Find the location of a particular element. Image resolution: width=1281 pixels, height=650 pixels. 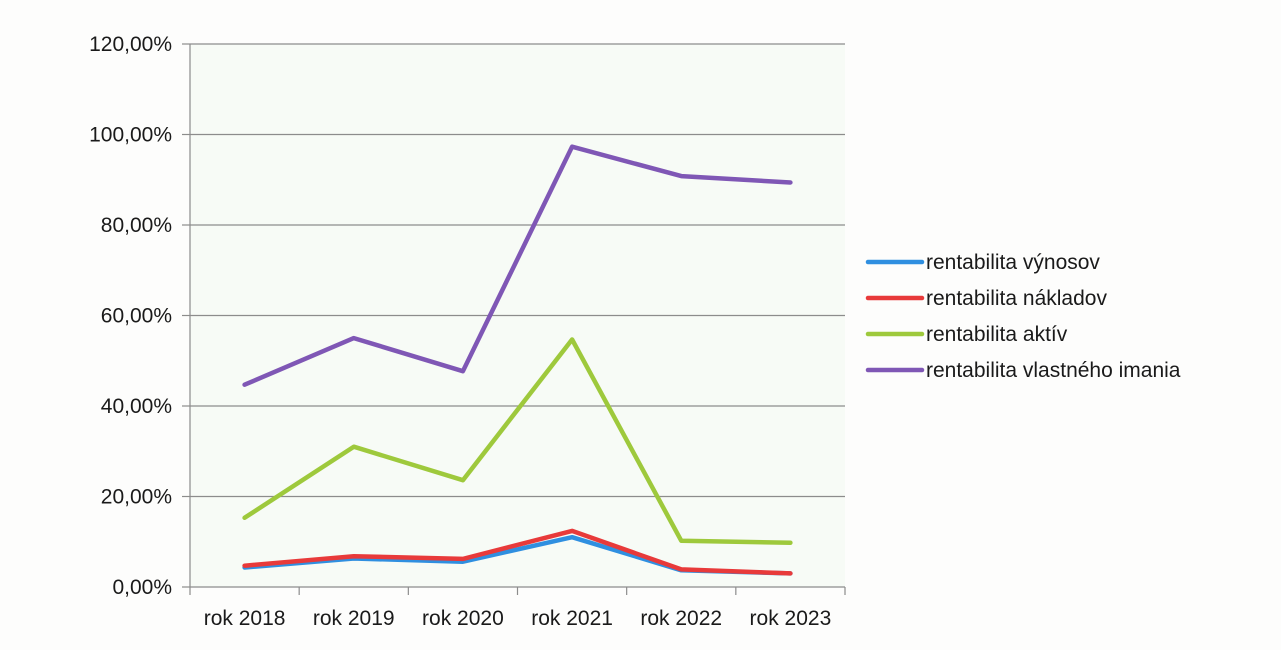

y-tick-label: 80,00% is located at coordinates (136, 225).